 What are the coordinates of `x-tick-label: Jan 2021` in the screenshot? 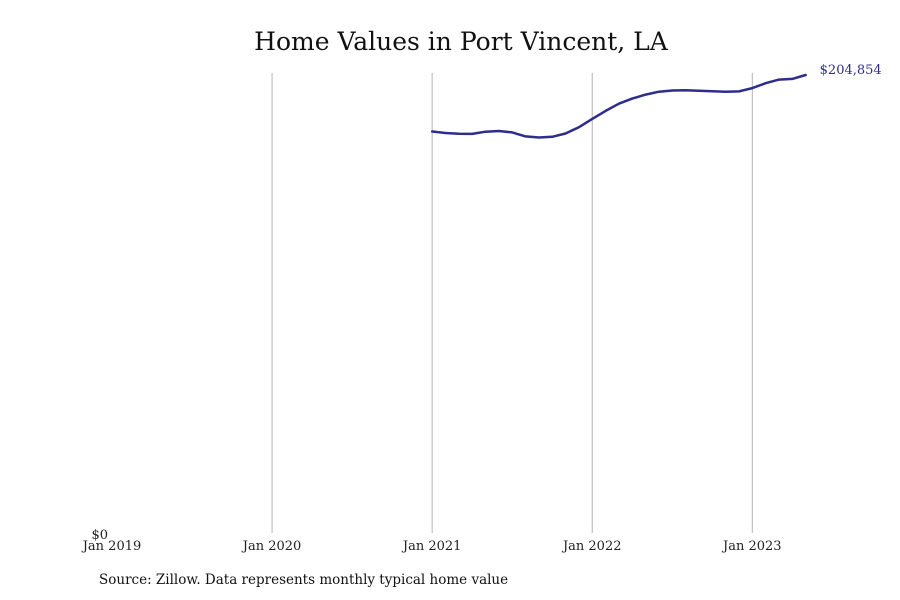 It's located at (431, 546).